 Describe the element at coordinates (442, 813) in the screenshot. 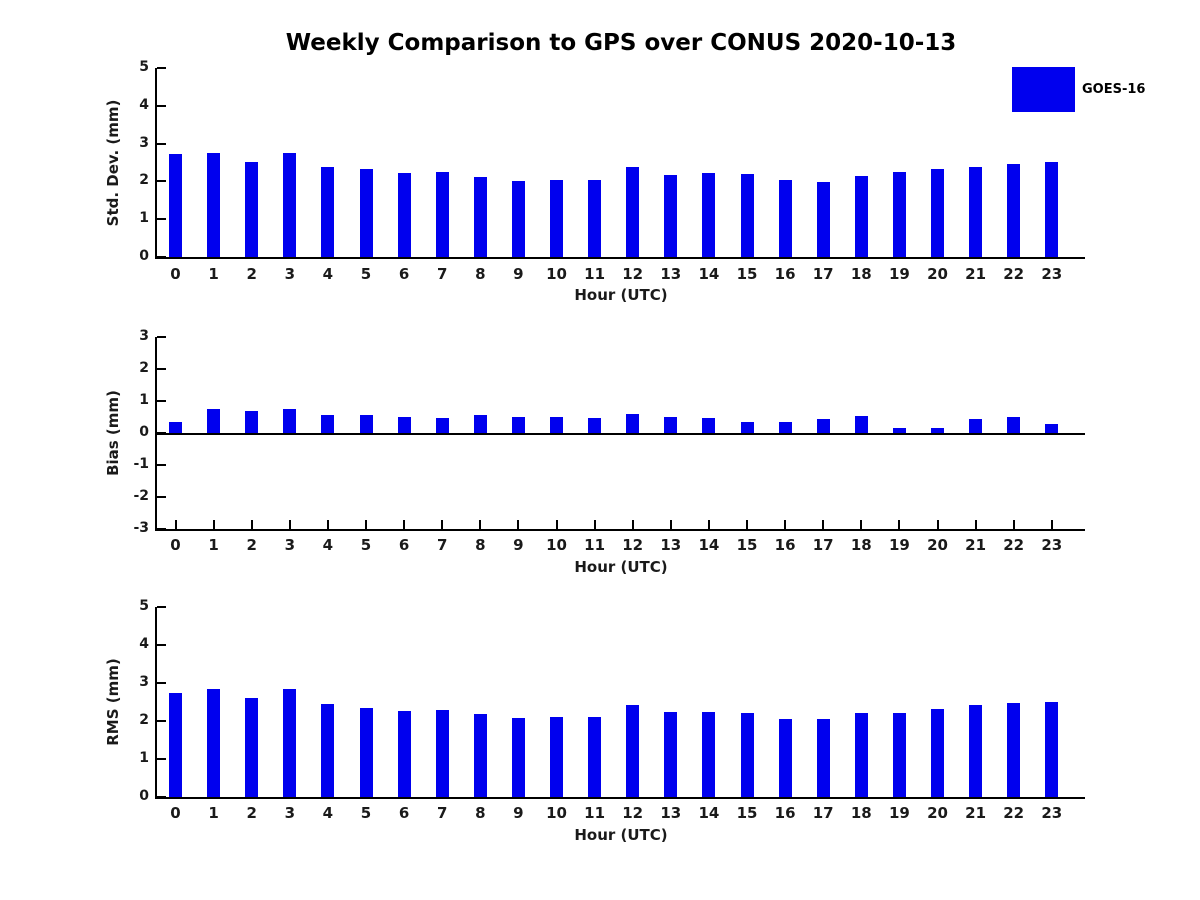

I see `x-tick-label: 7` at that location.